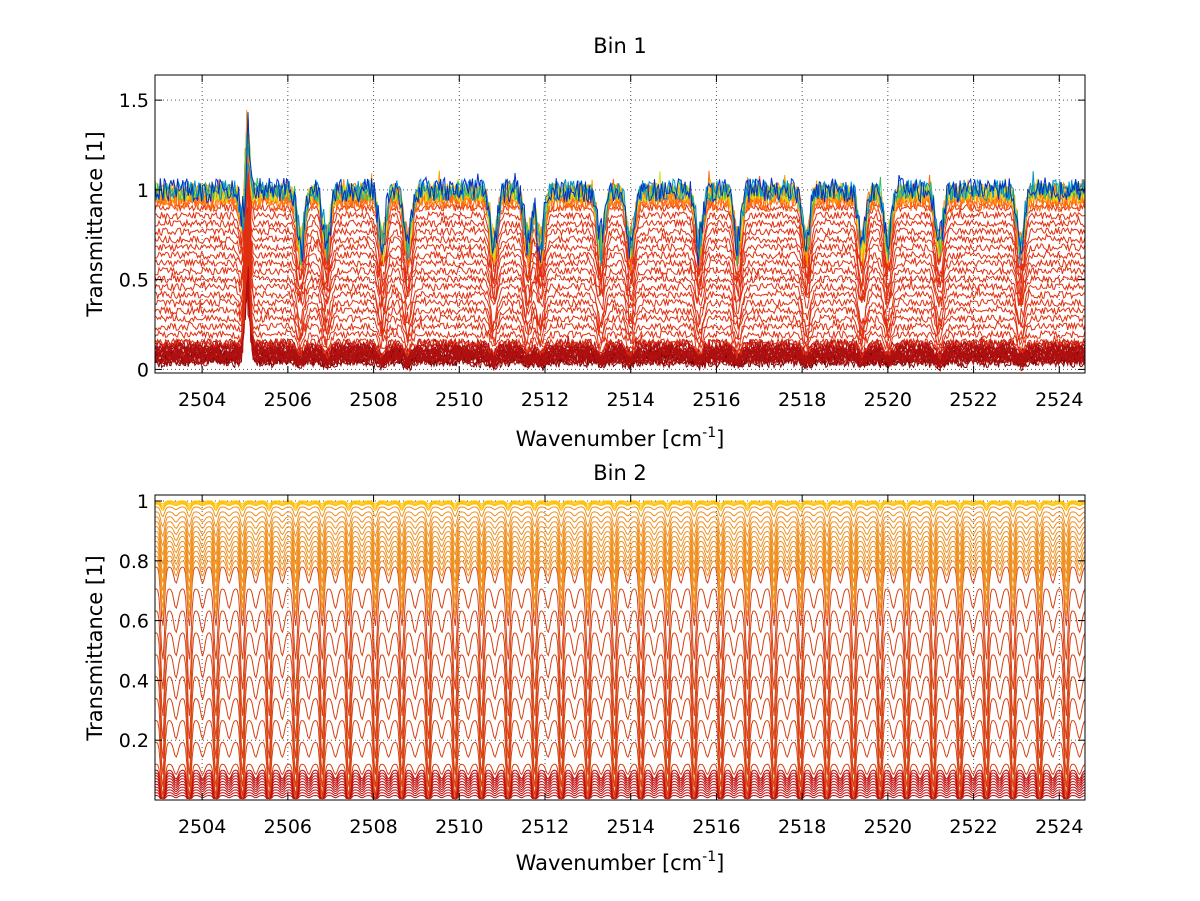 This screenshot has height=901, width=1200. Describe the element at coordinates (620, 46) in the screenshot. I see `chart-title-bin-1: Bin 1` at that location.